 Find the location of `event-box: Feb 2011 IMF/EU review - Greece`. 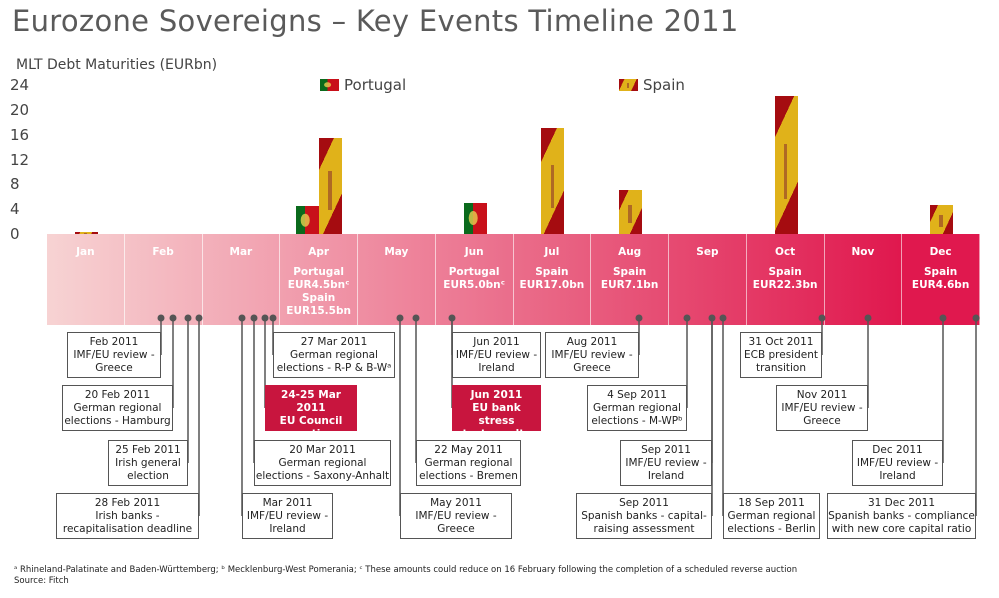

event-box: Feb 2011 IMF/EU review - Greece is located at coordinates (114, 355).